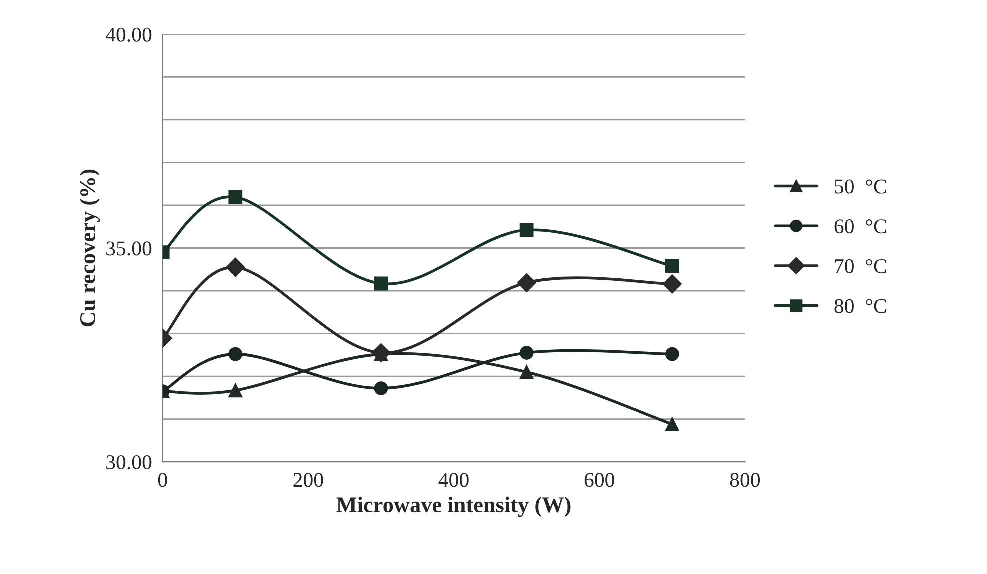 This screenshot has width=987, height=574. Describe the element at coordinates (453, 507) in the screenshot. I see `x-axis-title: Microwave intensity (W)` at that location.